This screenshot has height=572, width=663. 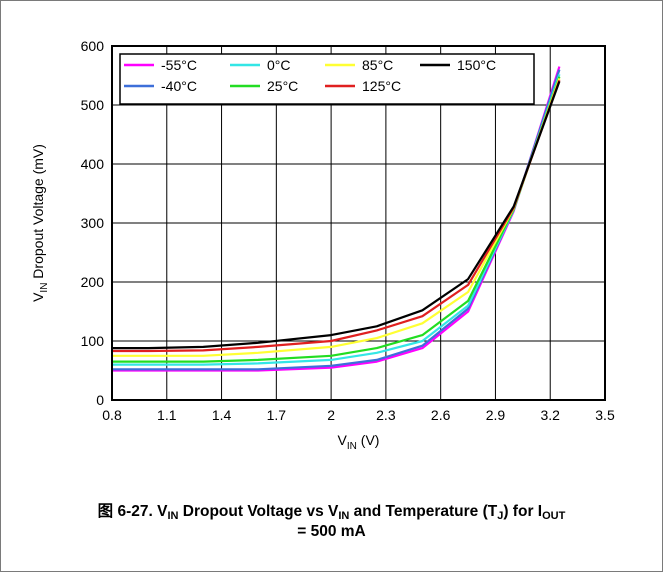 What do you see at coordinates (100, 400) in the screenshot?
I see `y-tick-label: 0` at bounding box center [100, 400].